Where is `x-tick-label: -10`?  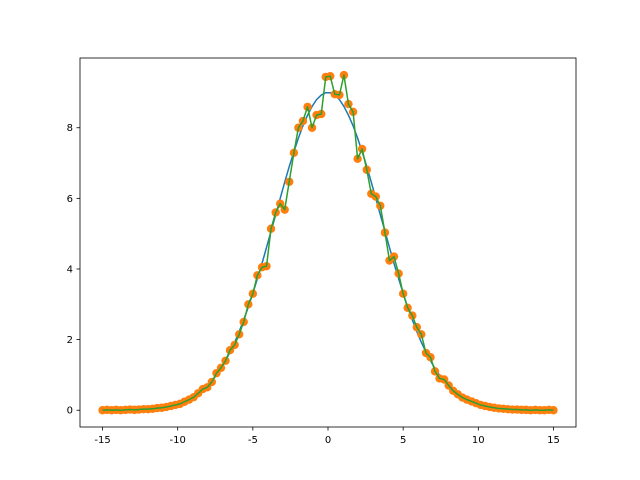
x-tick-label: -10 is located at coordinates (178, 440).